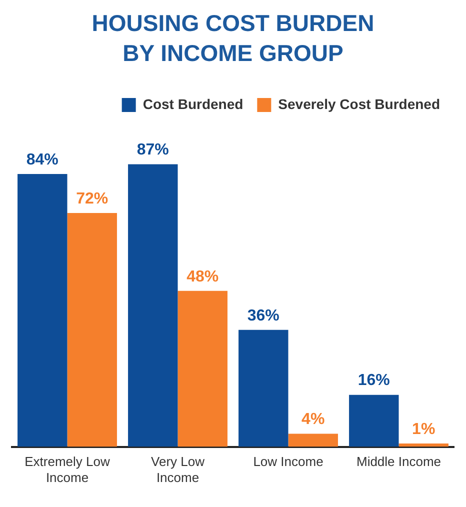 The width and height of the screenshot is (466, 507). I want to click on x-tick-label: Low Income, so click(288, 462).